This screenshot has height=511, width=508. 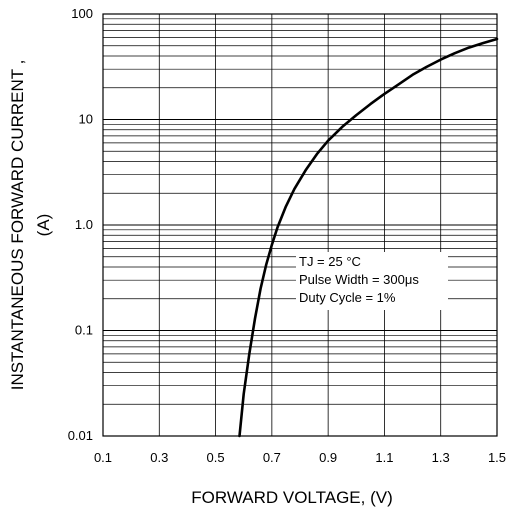 What do you see at coordinates (43, 225) in the screenshot?
I see `y-axis-title-line-2: (A)` at bounding box center [43, 225].